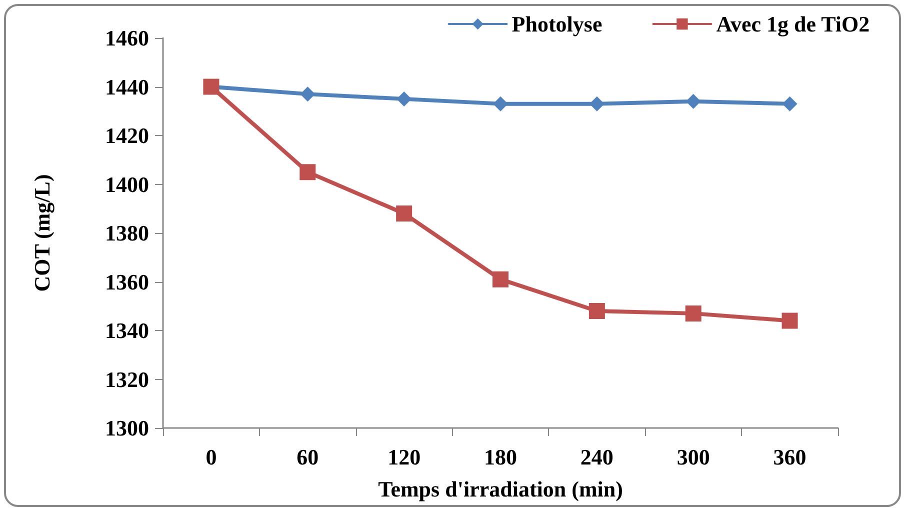  Describe the element at coordinates (793, 24) in the screenshot. I see `legend-label: Avec 1g de TiO2` at that location.